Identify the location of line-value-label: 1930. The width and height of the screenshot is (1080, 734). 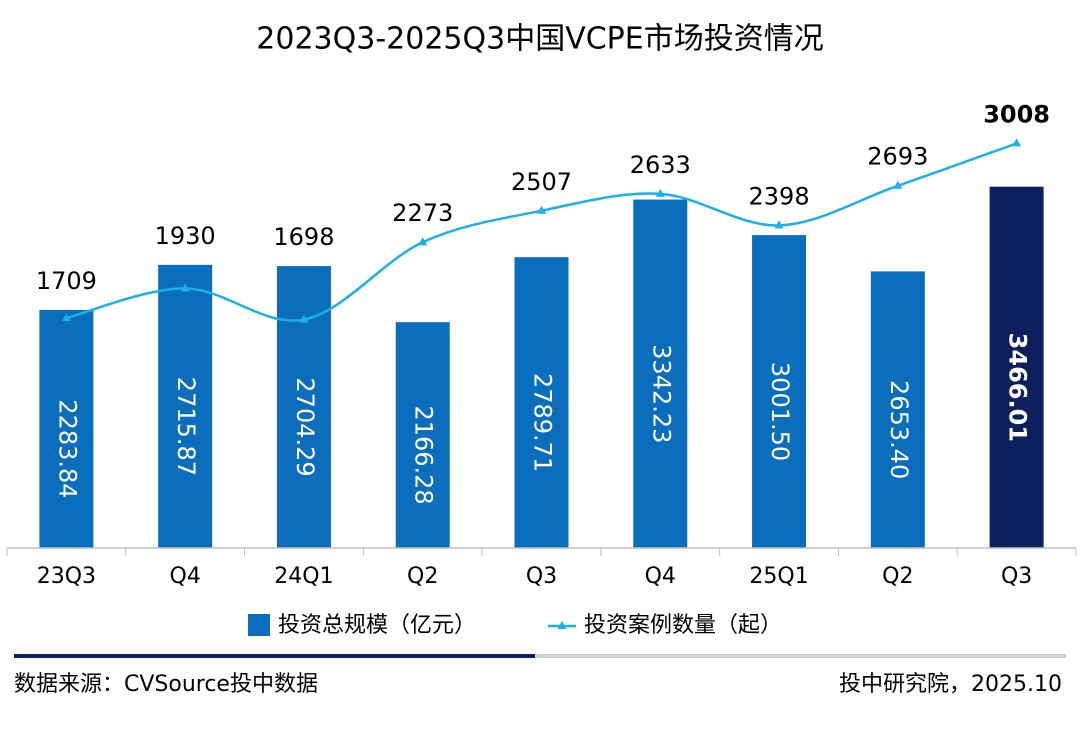
(185, 236).